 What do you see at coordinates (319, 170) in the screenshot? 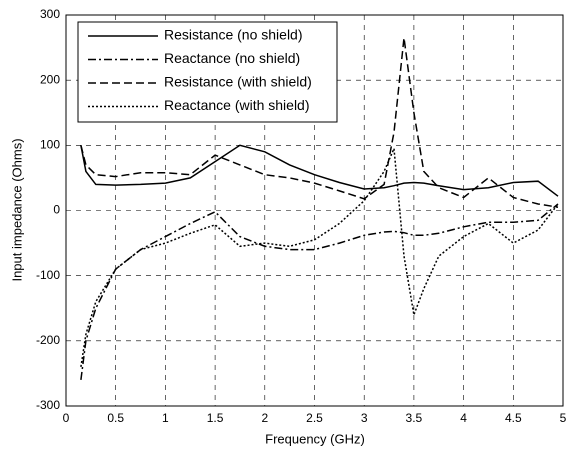
I see `series-line` at bounding box center [319, 170].